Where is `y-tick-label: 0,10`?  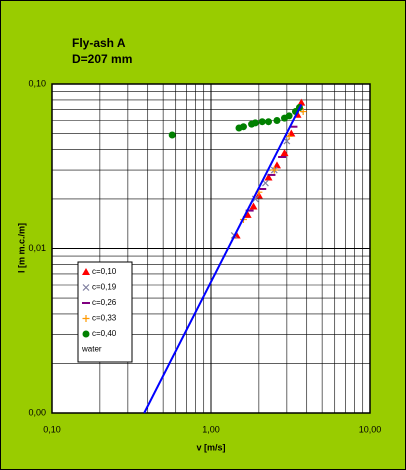 y-tick-label: 0,10 is located at coordinates (37, 83).